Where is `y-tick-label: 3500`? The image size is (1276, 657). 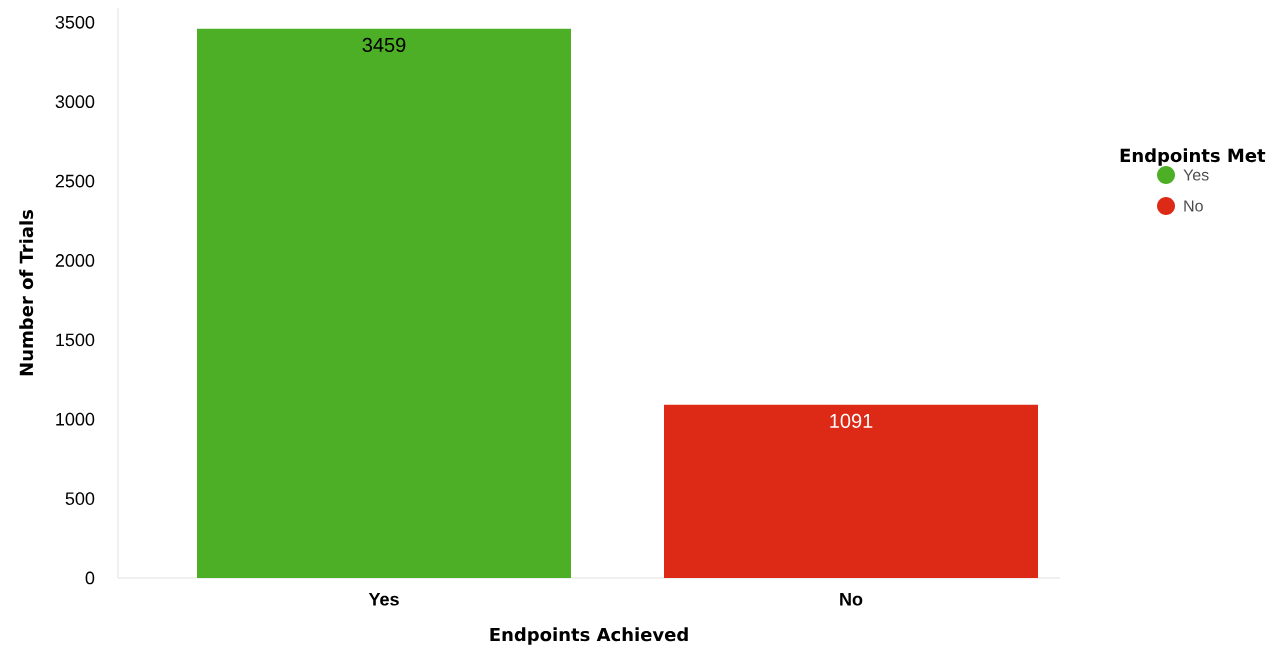 y-tick-label: 3500 is located at coordinates (75, 22).